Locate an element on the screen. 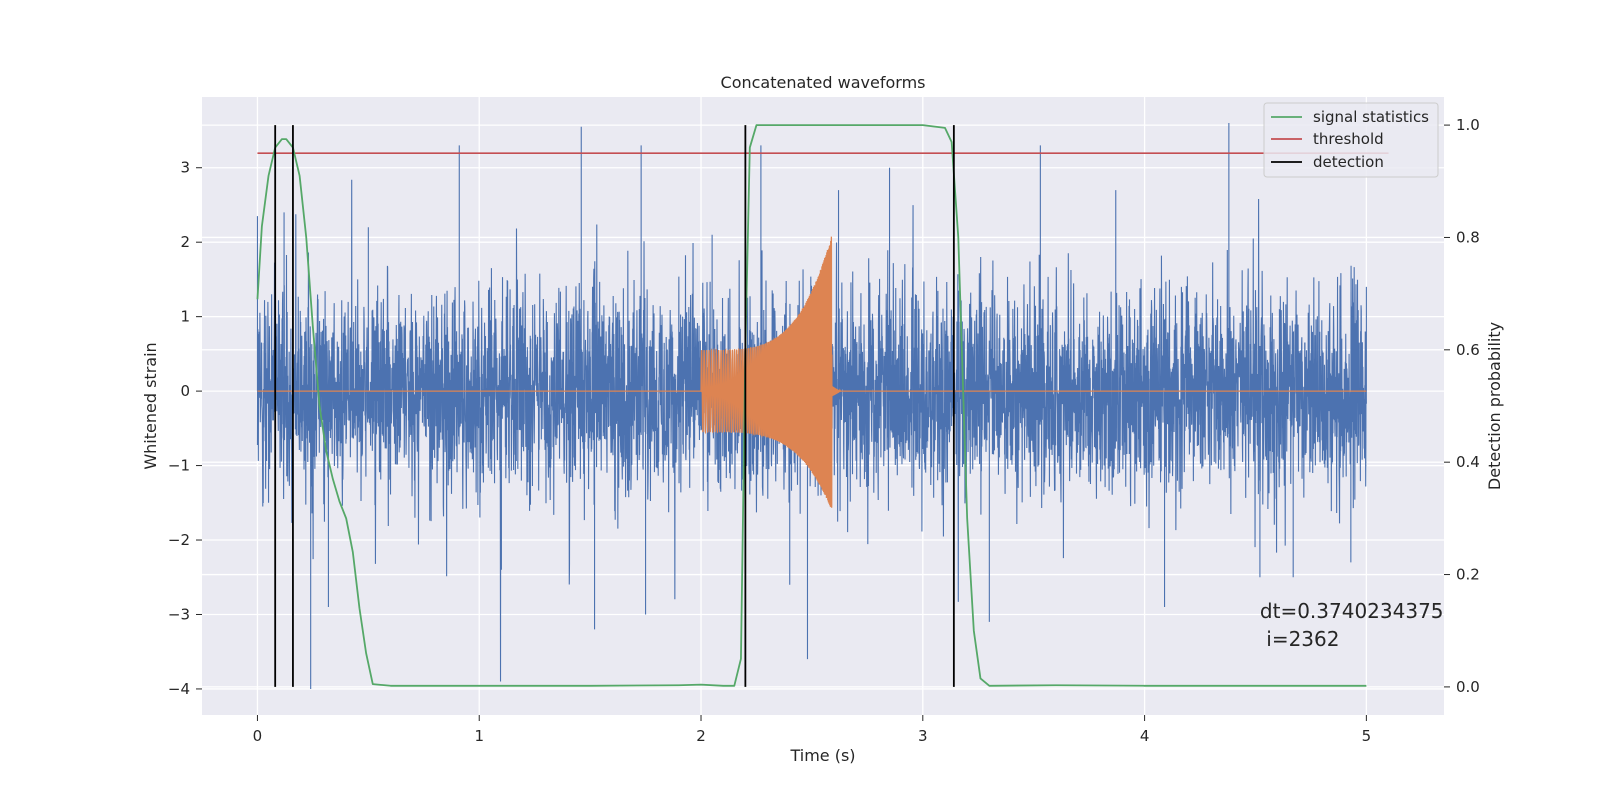  x-tick-label: 5 is located at coordinates (1367, 736).